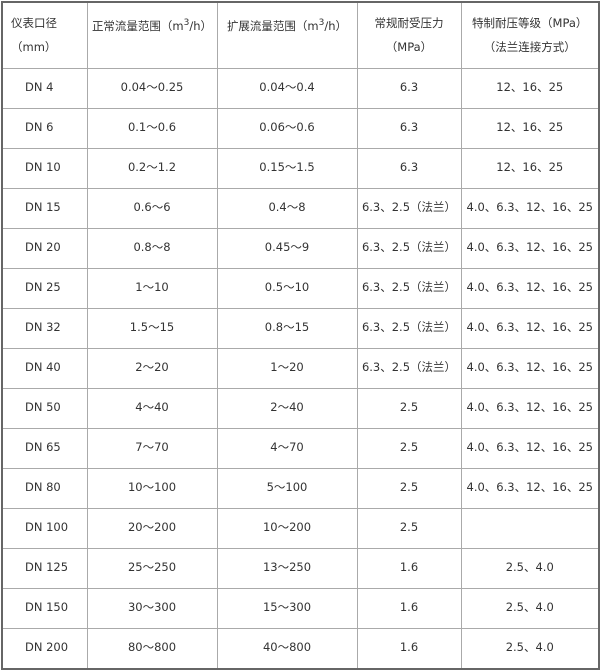 The width and height of the screenshot is (600, 670). I want to click on cell-extended-flow: 10～200, so click(287, 528).